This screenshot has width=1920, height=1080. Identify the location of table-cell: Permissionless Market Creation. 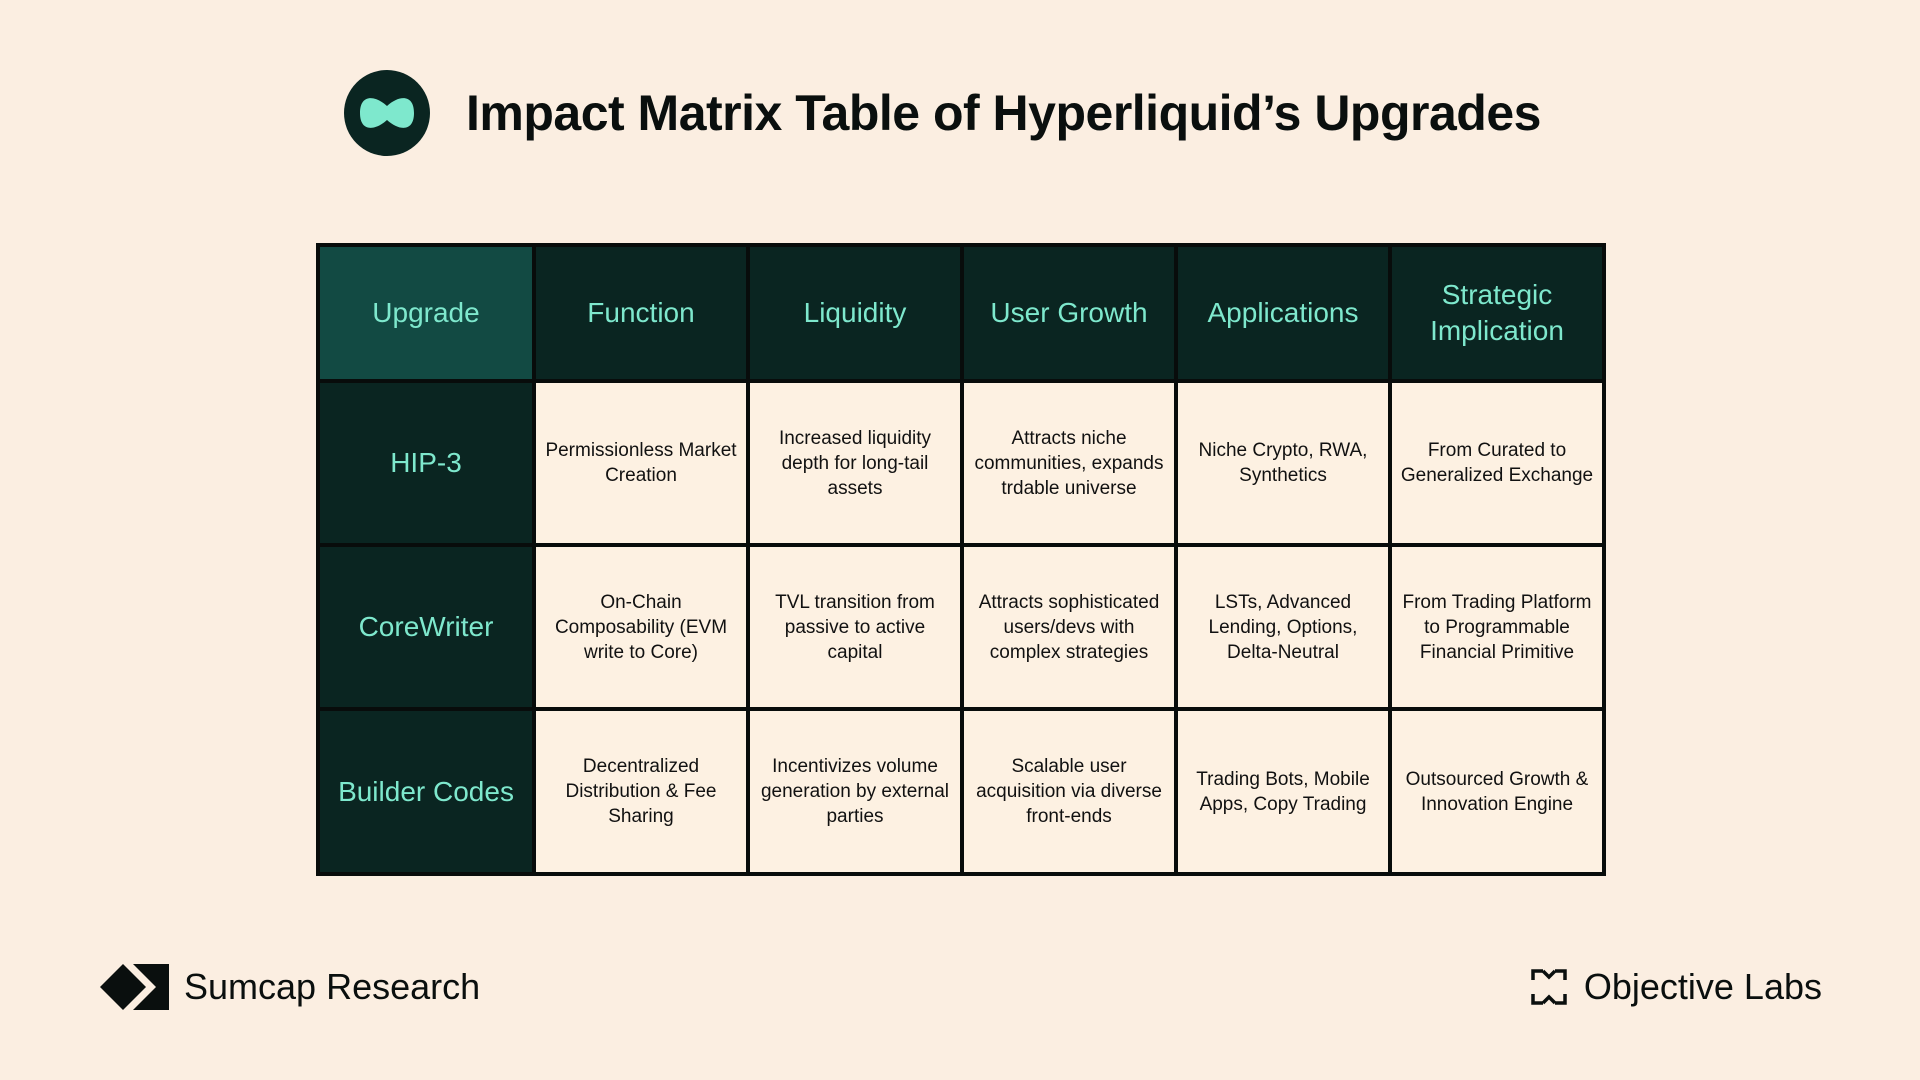
(641, 463).